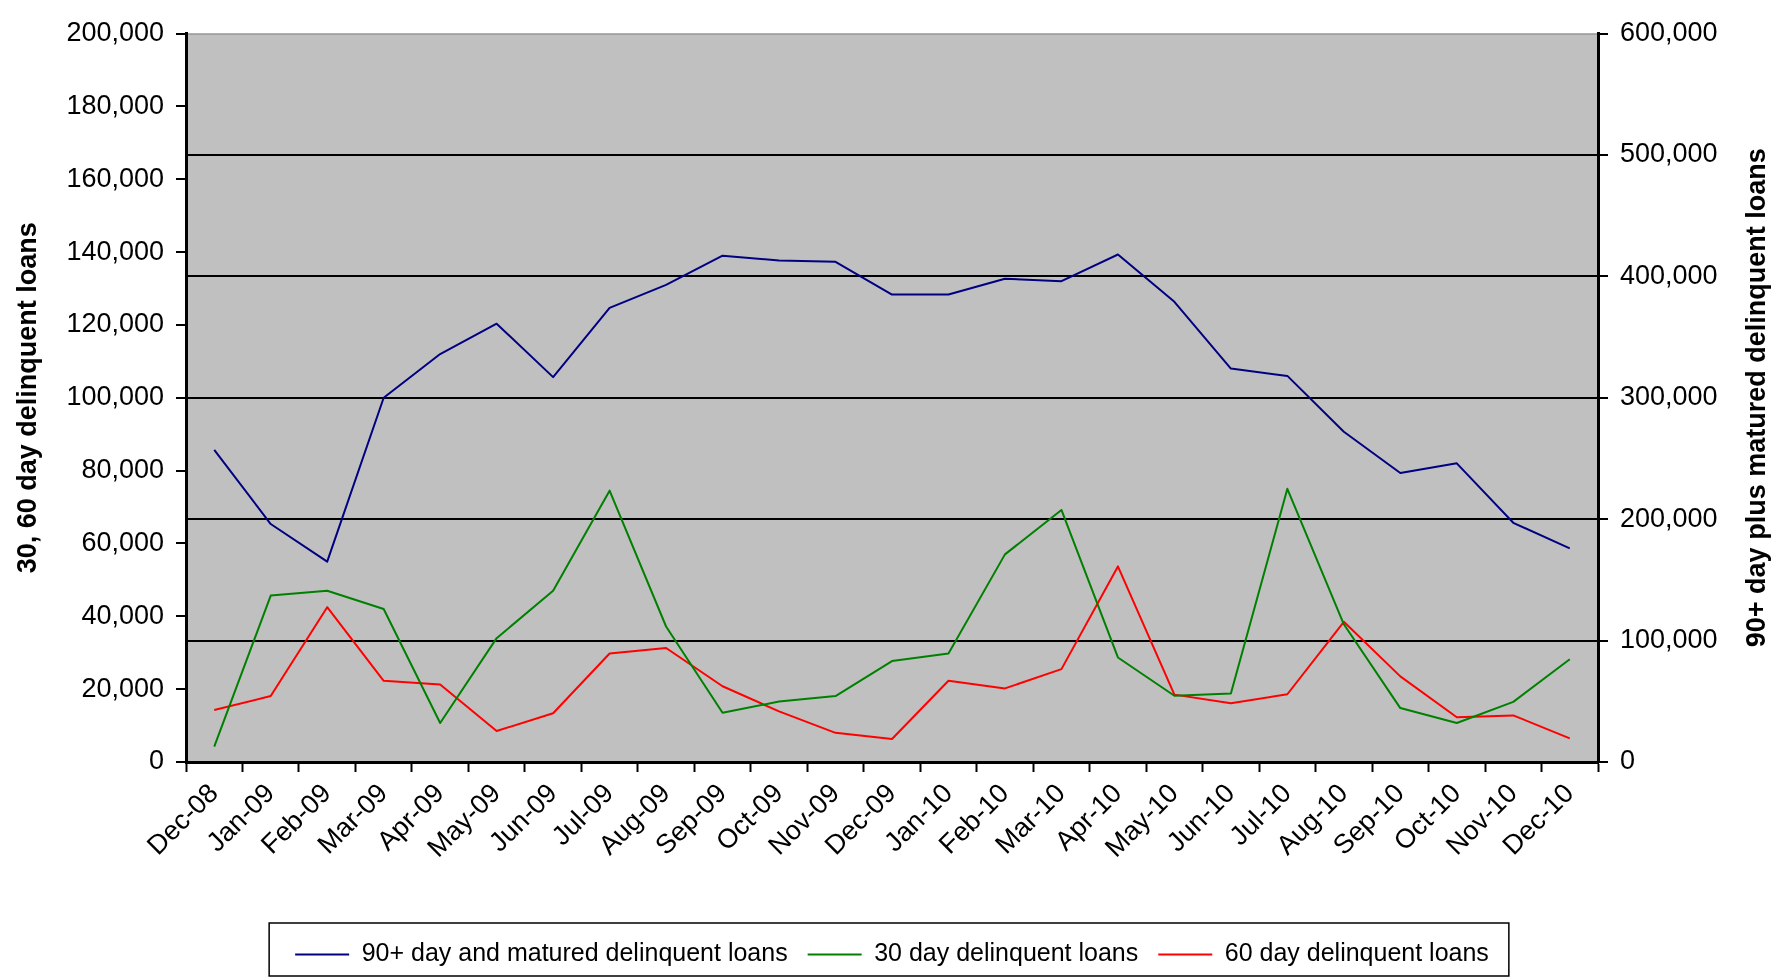  Describe the element at coordinates (122, 687) in the screenshot. I see `y-tick-label: 20,000` at that location.